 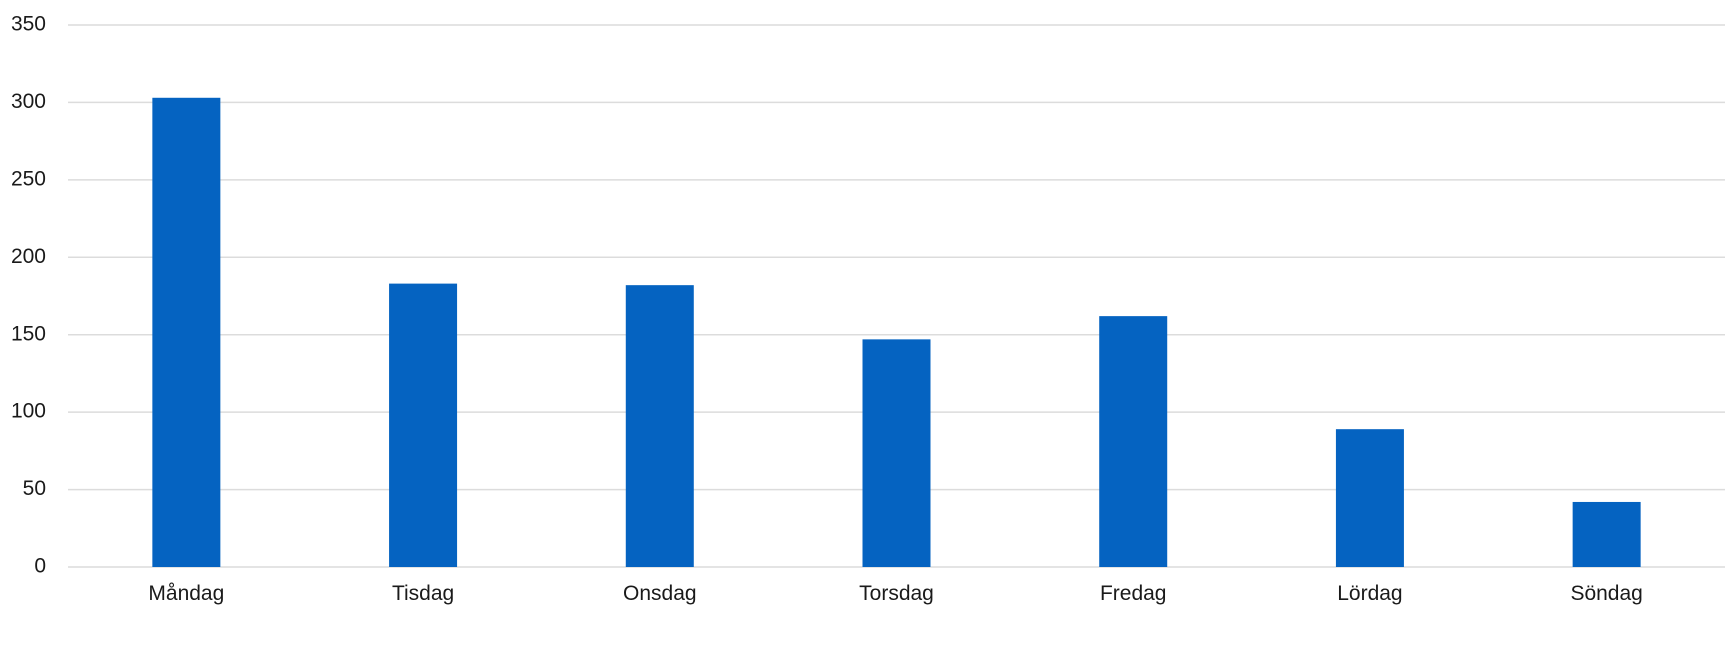 What do you see at coordinates (28, 295) in the screenshot?
I see `y-axis-tick-labels: 0 50 100 150 200 250 300 350` at bounding box center [28, 295].